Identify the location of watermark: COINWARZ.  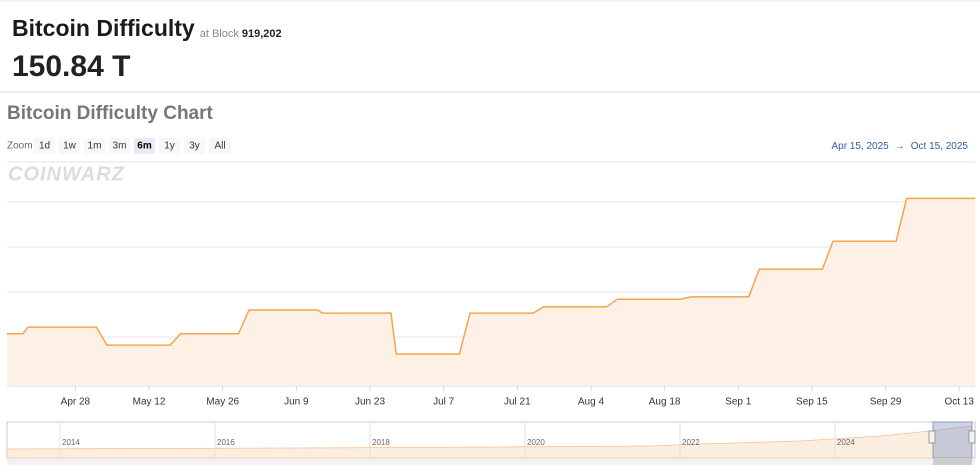
(66, 174).